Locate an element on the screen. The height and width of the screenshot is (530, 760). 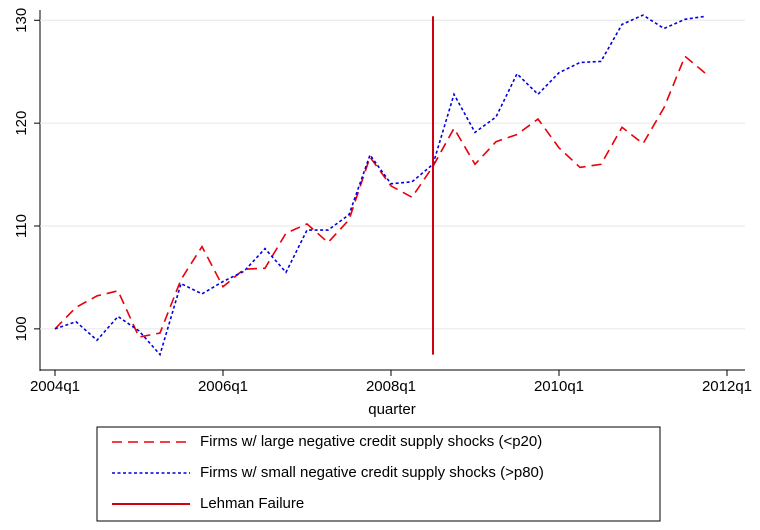
x-tick-label: 2010q1 is located at coordinates (559, 386).